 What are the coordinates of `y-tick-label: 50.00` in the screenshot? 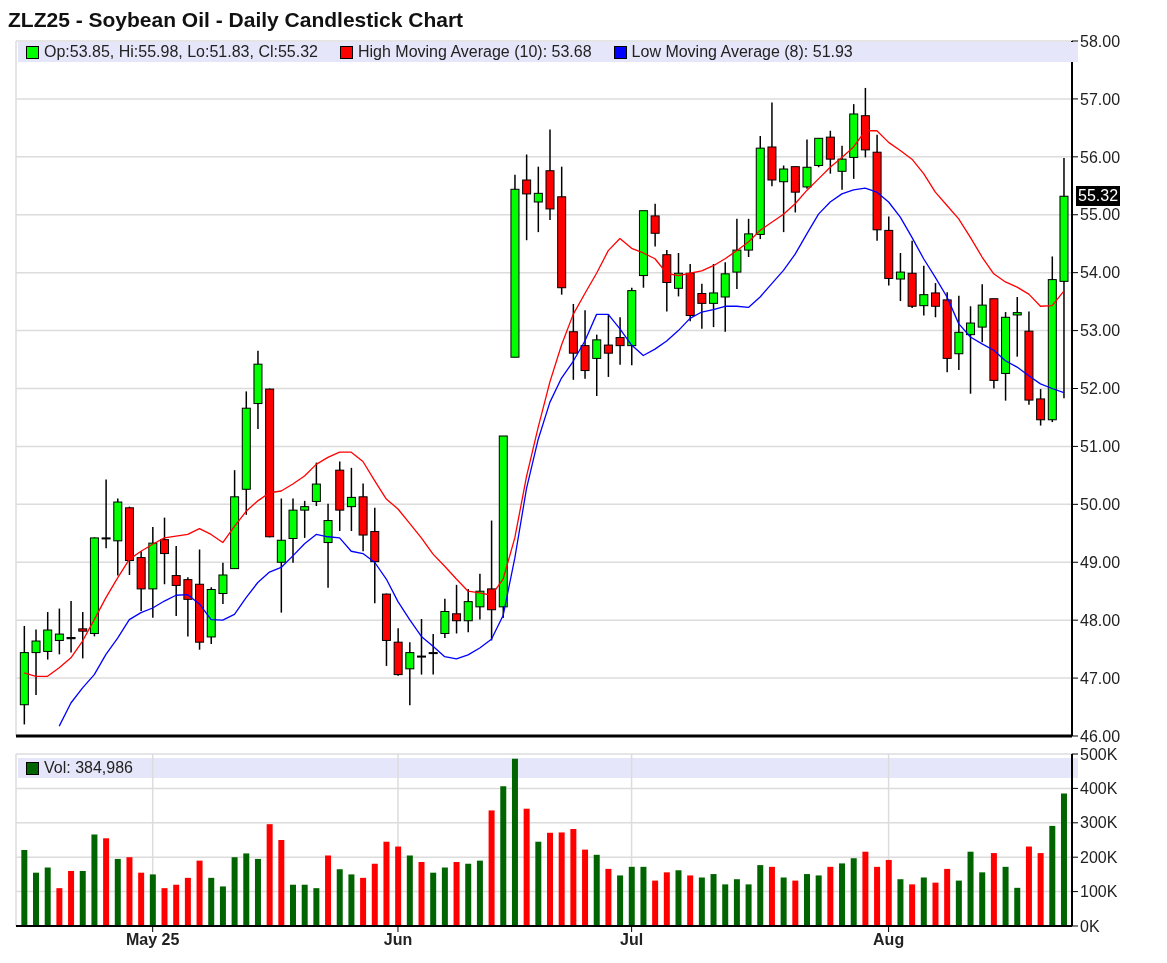 It's located at (1100, 505).